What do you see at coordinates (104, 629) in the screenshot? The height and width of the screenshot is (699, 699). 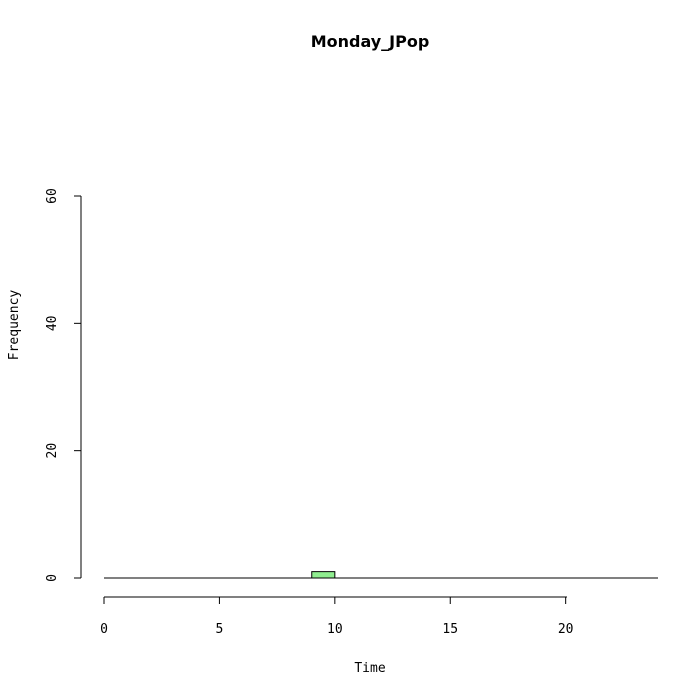 I see `x-tick-label: 0` at bounding box center [104, 629].